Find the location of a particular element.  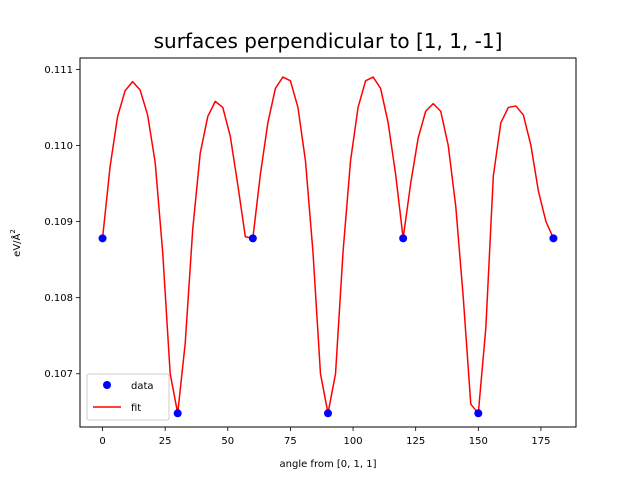

x-tick-label: 100 is located at coordinates (353, 441).